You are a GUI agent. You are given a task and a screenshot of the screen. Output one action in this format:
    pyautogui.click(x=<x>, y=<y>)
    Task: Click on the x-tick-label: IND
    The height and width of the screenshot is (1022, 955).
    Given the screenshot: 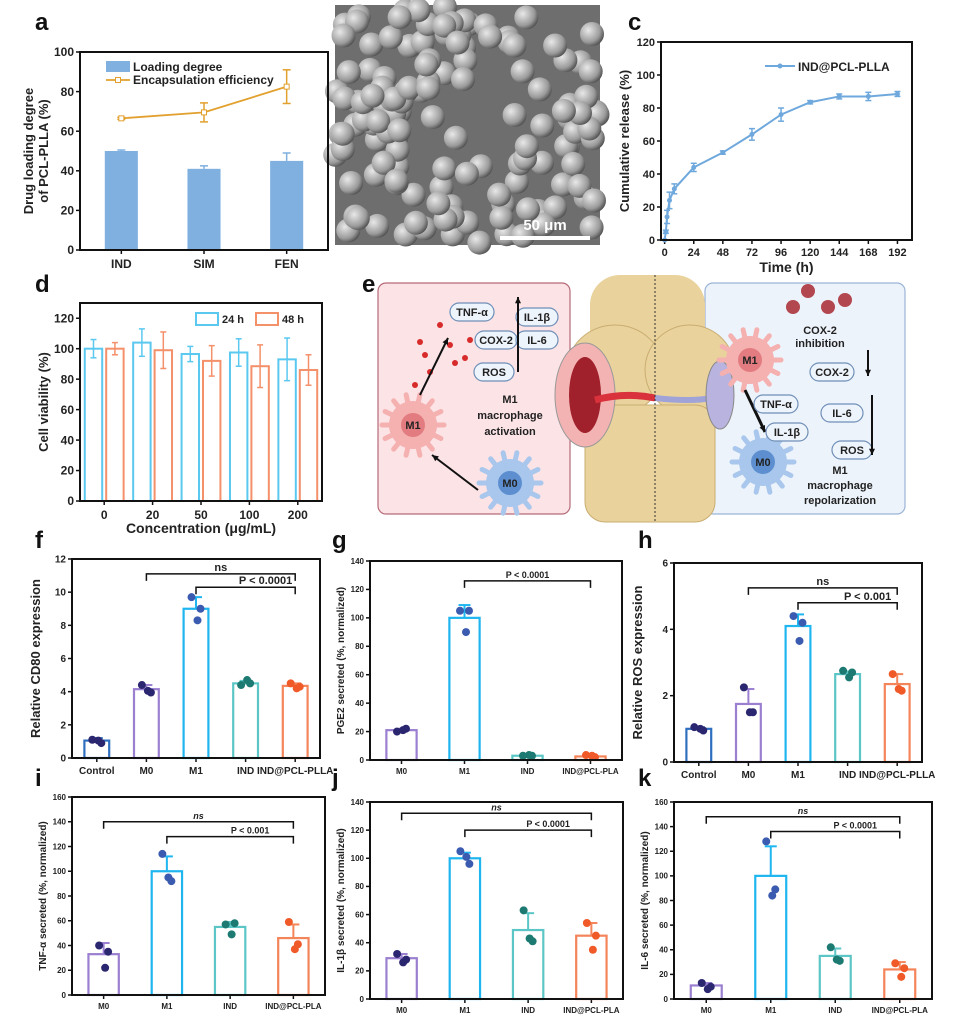 What is the action you would take?
    pyautogui.click(x=245, y=771)
    